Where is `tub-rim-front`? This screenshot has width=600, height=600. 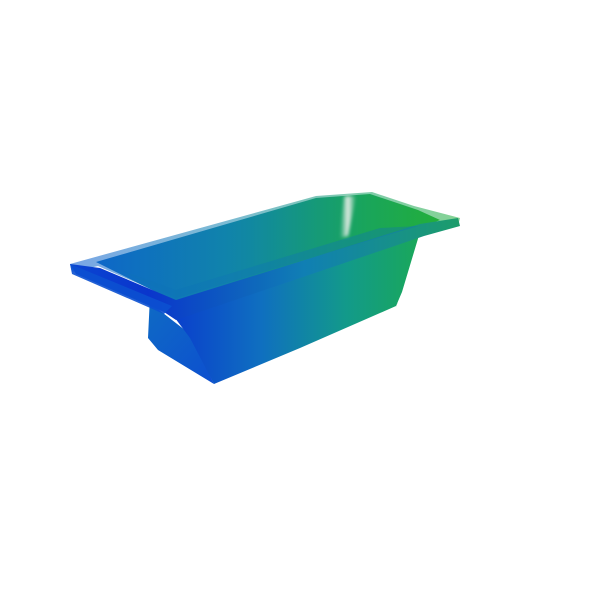
tub-rim-front is located at coordinates (265, 269).